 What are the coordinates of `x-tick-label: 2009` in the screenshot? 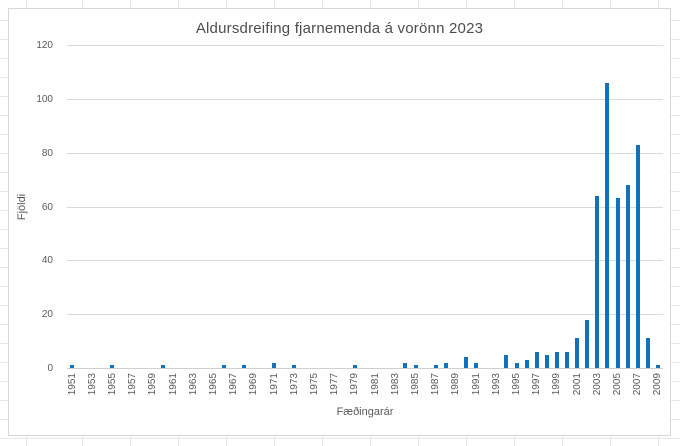 It's located at (658, 384).